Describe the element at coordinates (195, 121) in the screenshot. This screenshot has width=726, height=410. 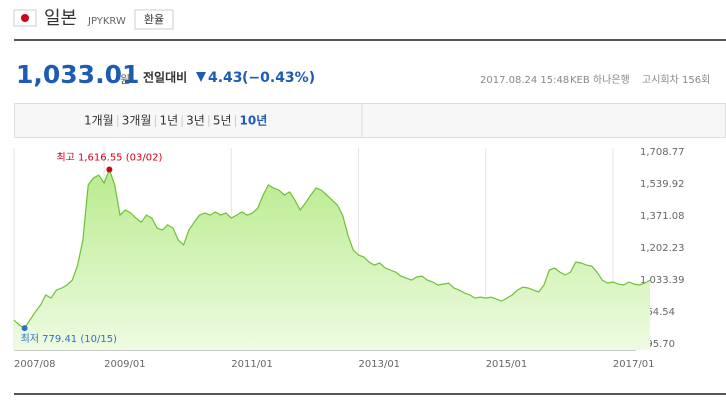
I see `tab: 3년` at that location.